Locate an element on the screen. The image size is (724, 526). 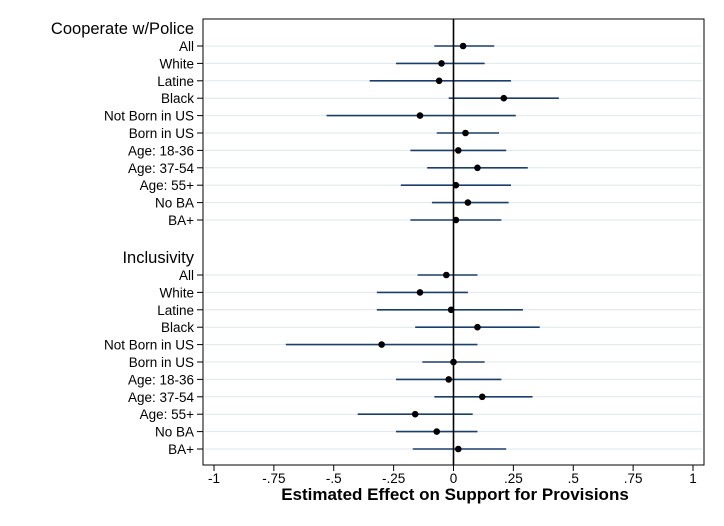
x-tick-label: 0 is located at coordinates (454, 478).